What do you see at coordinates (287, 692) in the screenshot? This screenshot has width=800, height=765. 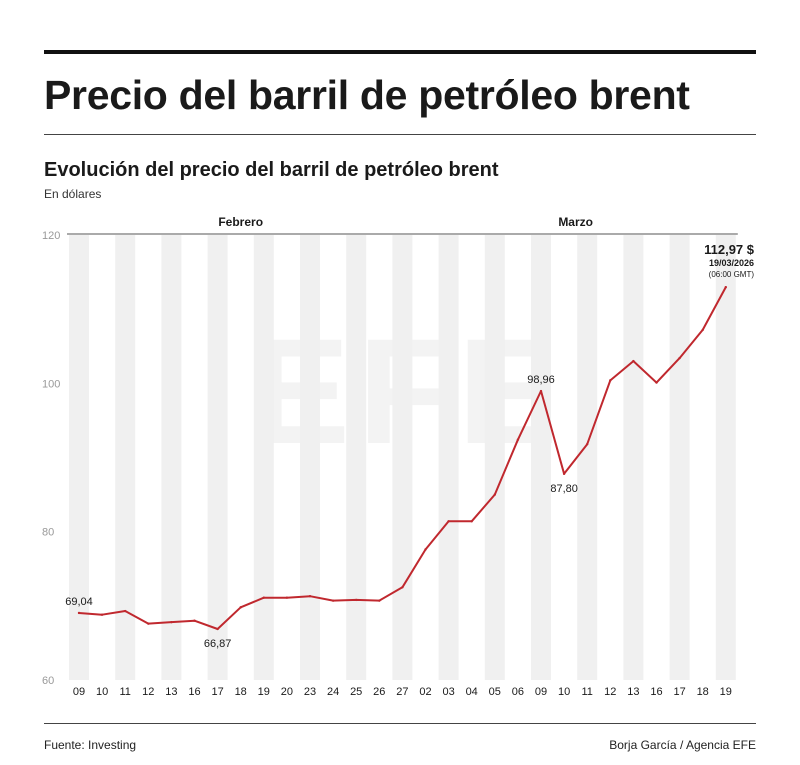 I see `x-tick-label: 20` at bounding box center [287, 692].